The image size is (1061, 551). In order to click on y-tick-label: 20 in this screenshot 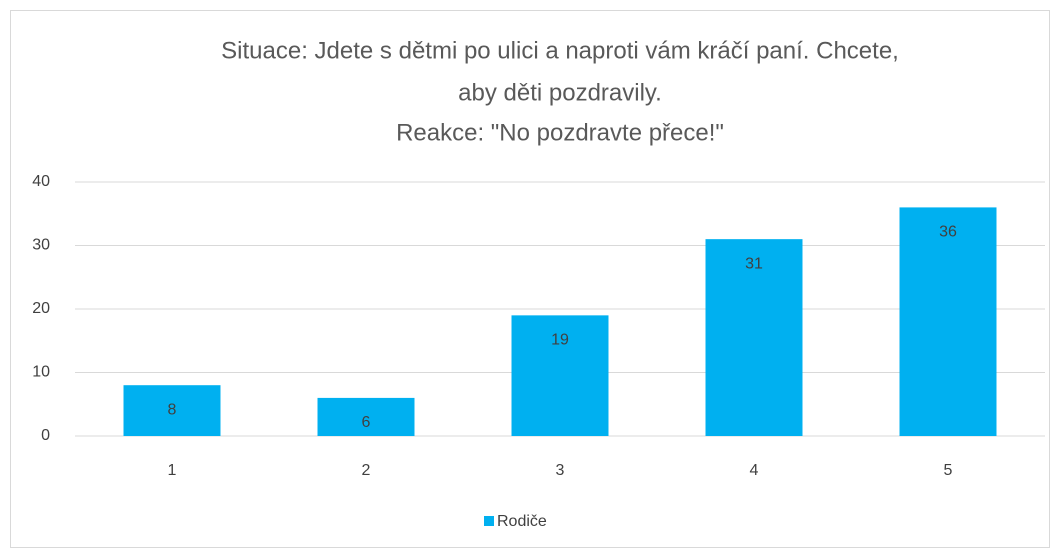, I will do `click(41, 308)`.